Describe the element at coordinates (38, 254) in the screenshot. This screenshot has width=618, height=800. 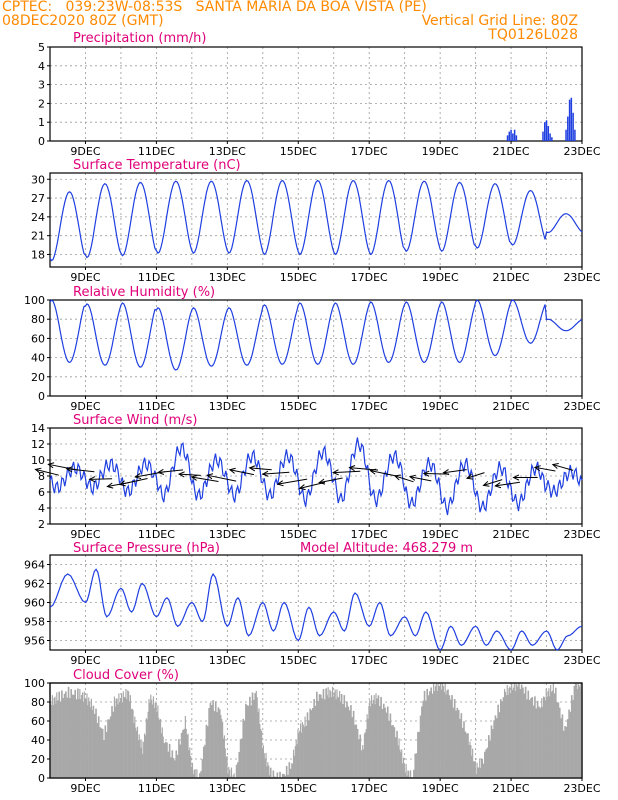
I see `y-tick-label: 18` at that location.